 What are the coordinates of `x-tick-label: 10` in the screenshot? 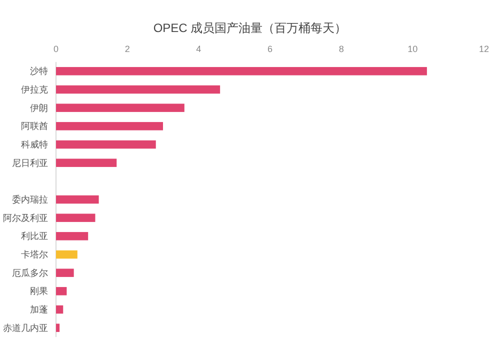 It's located at (413, 49).